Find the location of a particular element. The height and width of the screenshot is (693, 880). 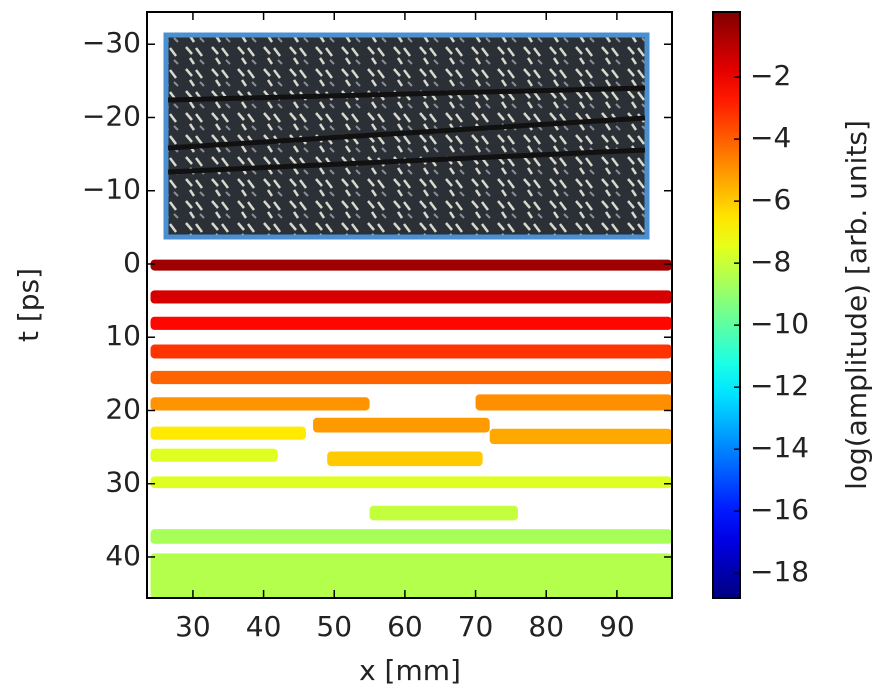

x-tick-label: 30 is located at coordinates (193, 626).